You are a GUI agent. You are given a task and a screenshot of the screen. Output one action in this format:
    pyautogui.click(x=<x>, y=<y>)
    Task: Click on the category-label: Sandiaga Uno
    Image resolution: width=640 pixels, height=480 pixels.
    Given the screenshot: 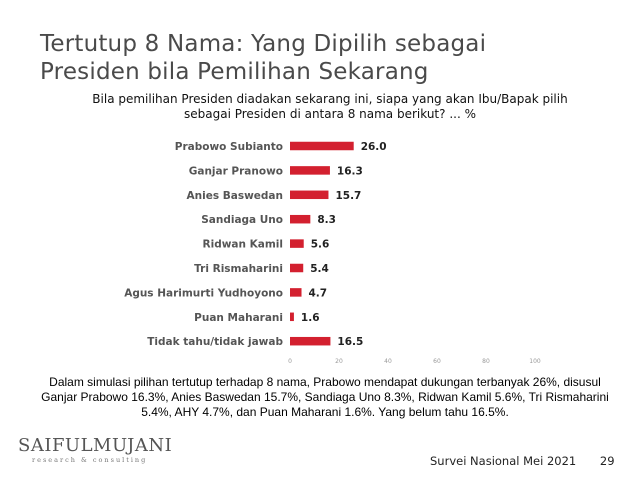 What is the action you would take?
    pyautogui.click(x=242, y=220)
    